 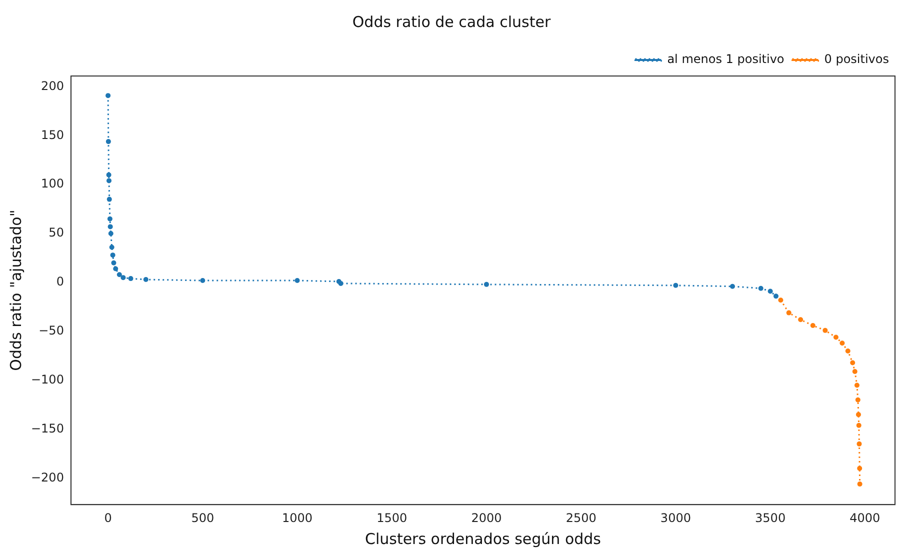 What do you see at coordinates (770, 517) in the screenshot?
I see `x-tick-label: 3500` at bounding box center [770, 517].